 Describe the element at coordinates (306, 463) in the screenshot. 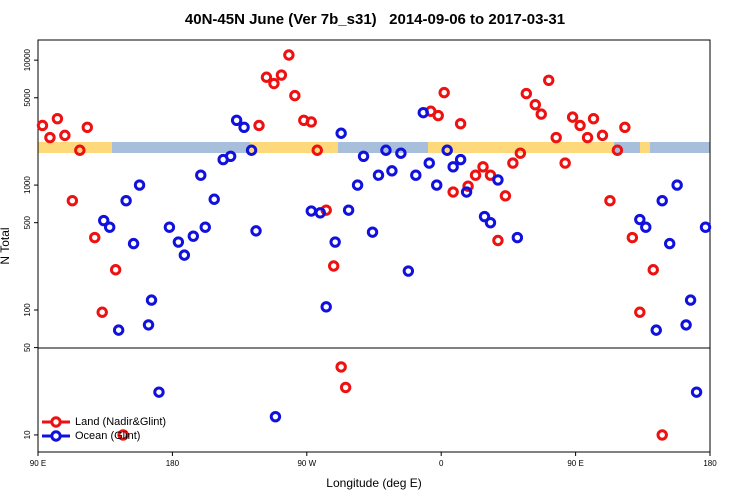

I see `x-tick-label: 90 W` at that location.